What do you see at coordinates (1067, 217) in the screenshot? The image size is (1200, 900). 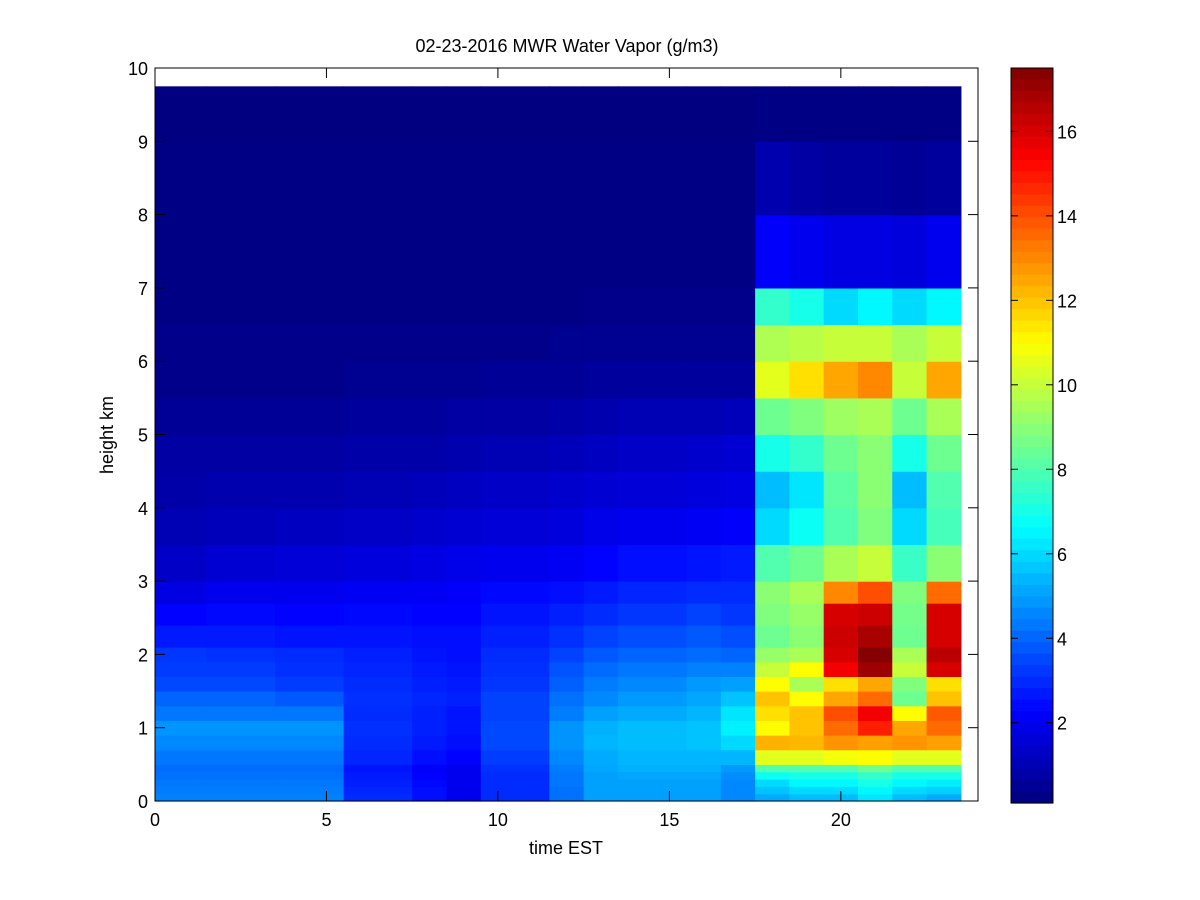 I see `colorbar-tick-label: 14` at bounding box center [1067, 217].